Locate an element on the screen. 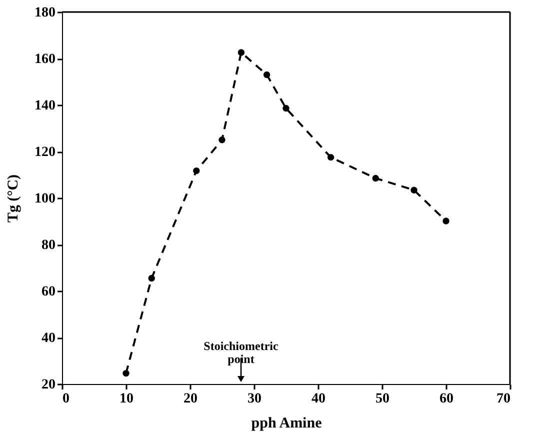 The height and width of the screenshot is (446, 557). y-tick-label: 60 is located at coordinates (49, 292).